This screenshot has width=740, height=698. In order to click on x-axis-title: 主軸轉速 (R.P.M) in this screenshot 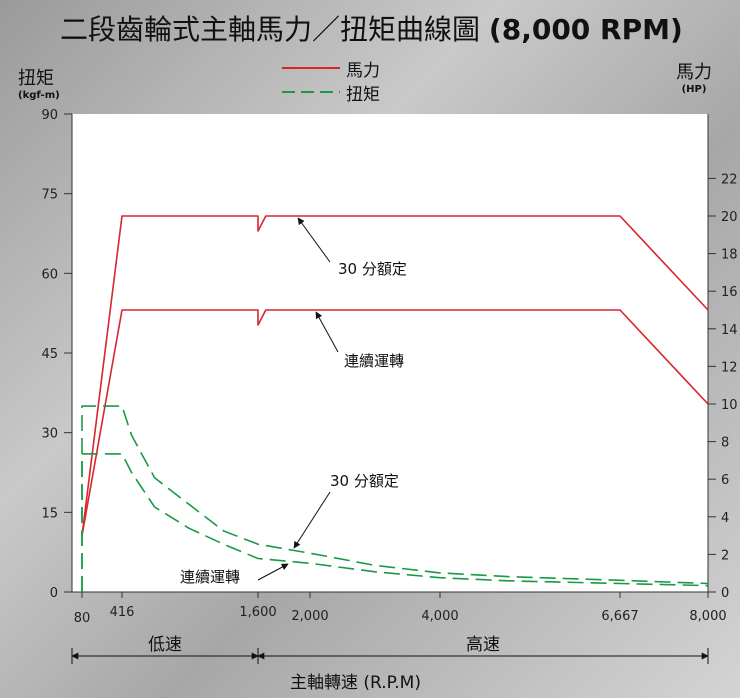, I will do `click(355, 683)`.